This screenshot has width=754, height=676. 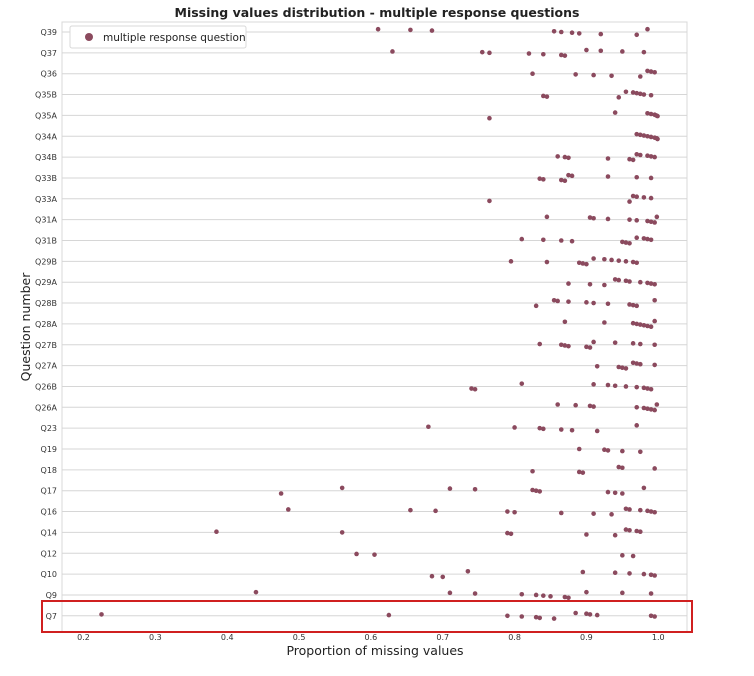 What do you see at coordinates (46, 178) in the screenshot?
I see `y-tick-label: Q33B` at bounding box center [46, 178].